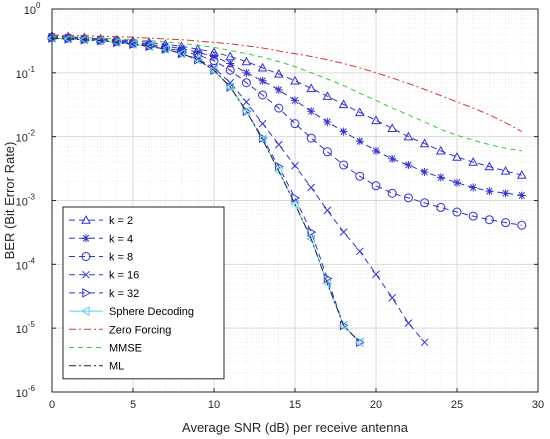 This screenshot has height=439, width=550. I want to click on y-tick-label: 10⁻¹, so click(26, 73).